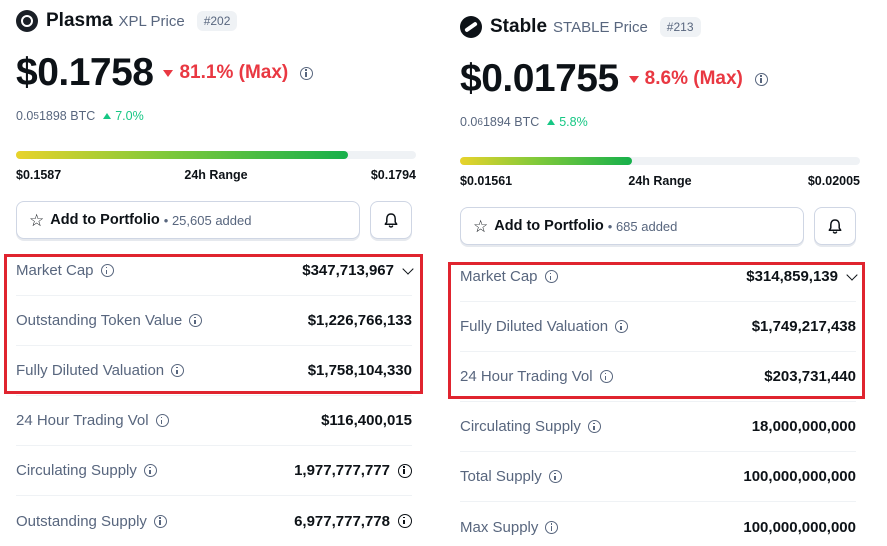  What do you see at coordinates (803, 426) in the screenshot?
I see `stat-value: 18,000,000,000` at bounding box center [803, 426].